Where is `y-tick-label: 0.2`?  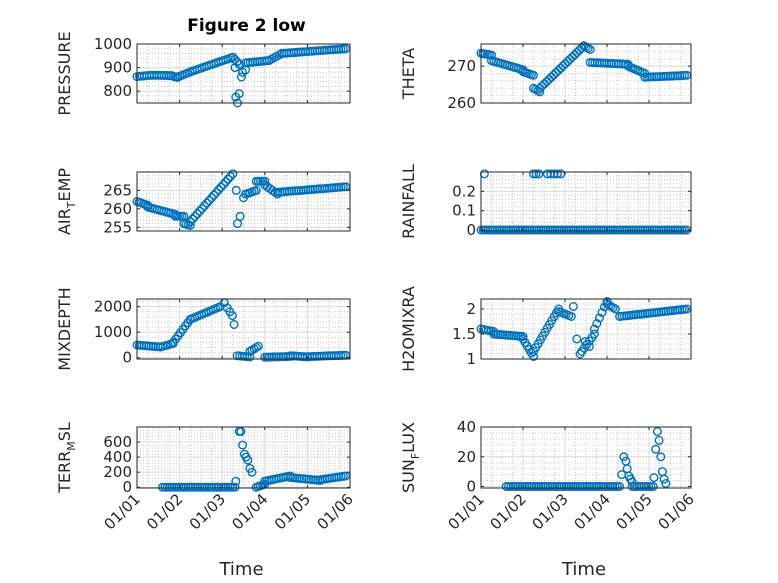 y-tick-label: 0.2 is located at coordinates (464, 191).